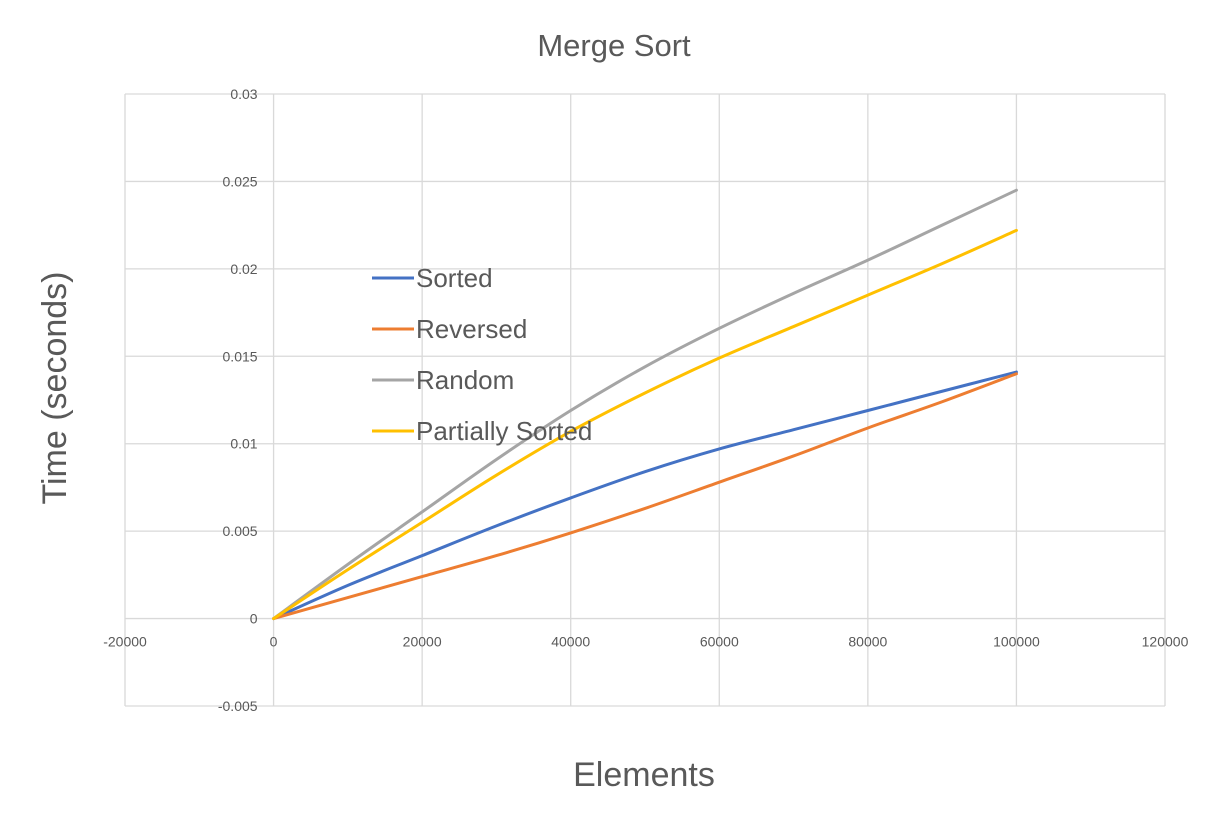  Describe the element at coordinates (504, 431) in the screenshot. I see `legend-label-partially-sorted: Partially Sorted` at that location.